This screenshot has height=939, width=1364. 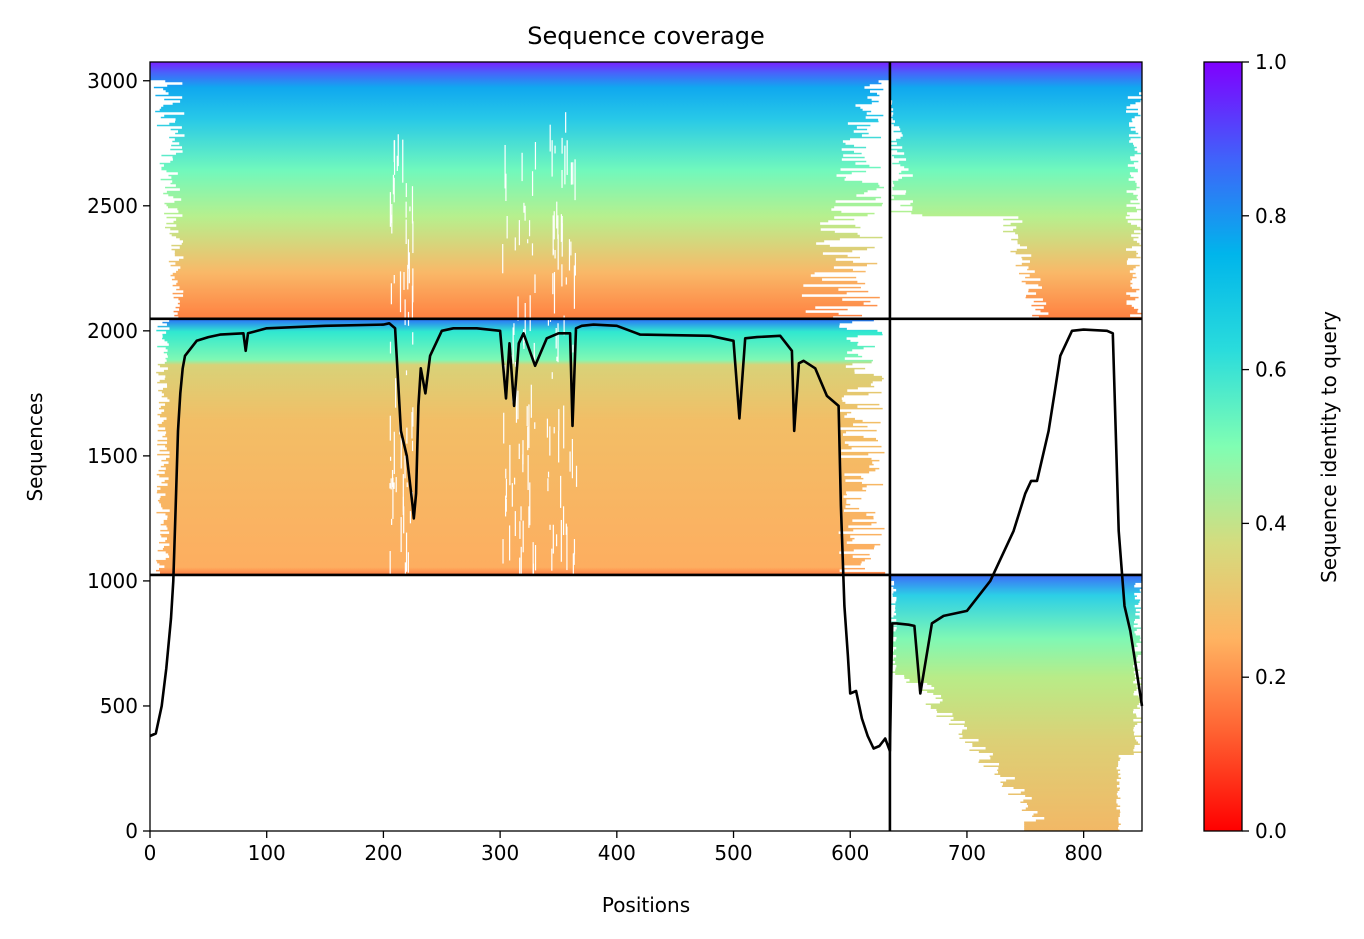 I want to click on colorbar-tick-label-3: 0.6, so click(x=1271, y=370).